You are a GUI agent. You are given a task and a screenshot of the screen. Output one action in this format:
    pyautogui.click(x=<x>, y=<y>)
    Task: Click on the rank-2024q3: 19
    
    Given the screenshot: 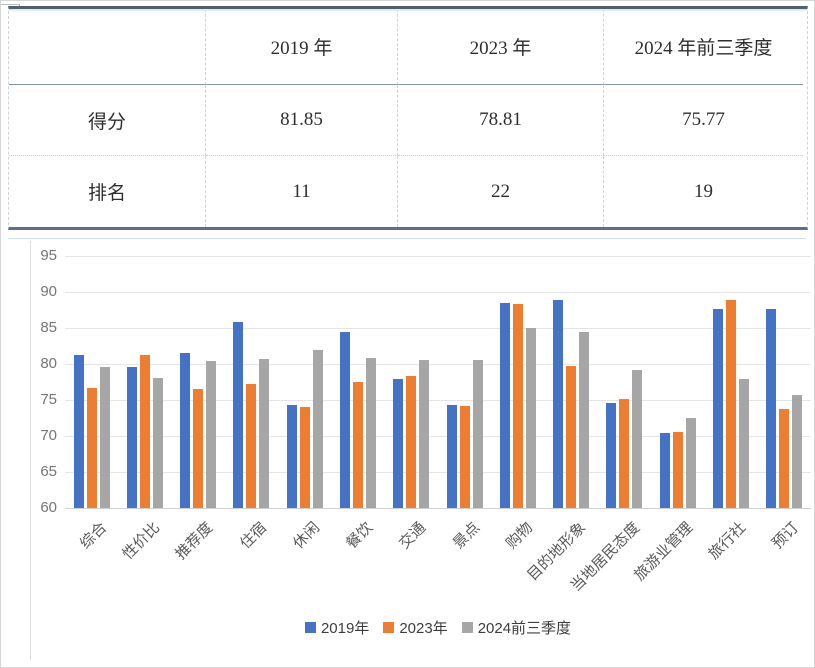 What is the action you would take?
    pyautogui.click(x=703, y=191)
    